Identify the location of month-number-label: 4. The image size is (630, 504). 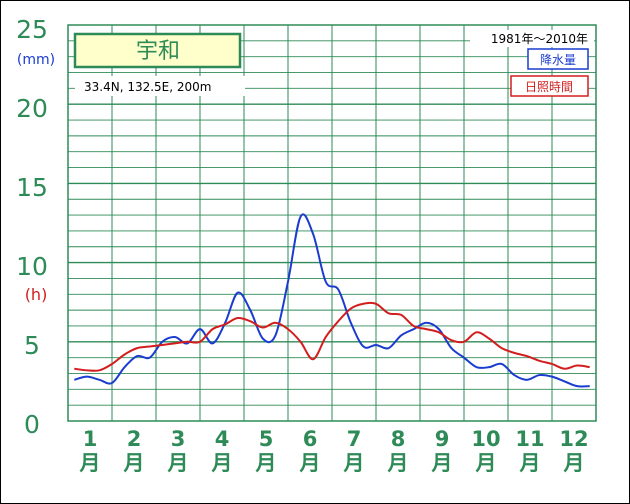
(222, 439).